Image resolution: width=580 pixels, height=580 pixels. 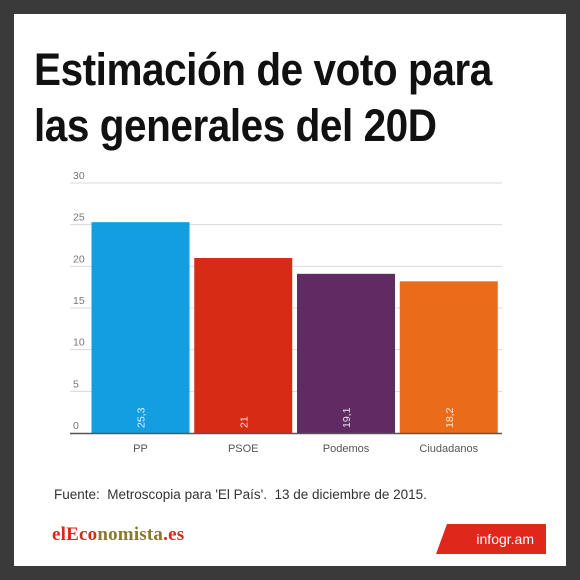 What do you see at coordinates (505, 539) in the screenshot?
I see `infogram-label: infogr.am` at bounding box center [505, 539].